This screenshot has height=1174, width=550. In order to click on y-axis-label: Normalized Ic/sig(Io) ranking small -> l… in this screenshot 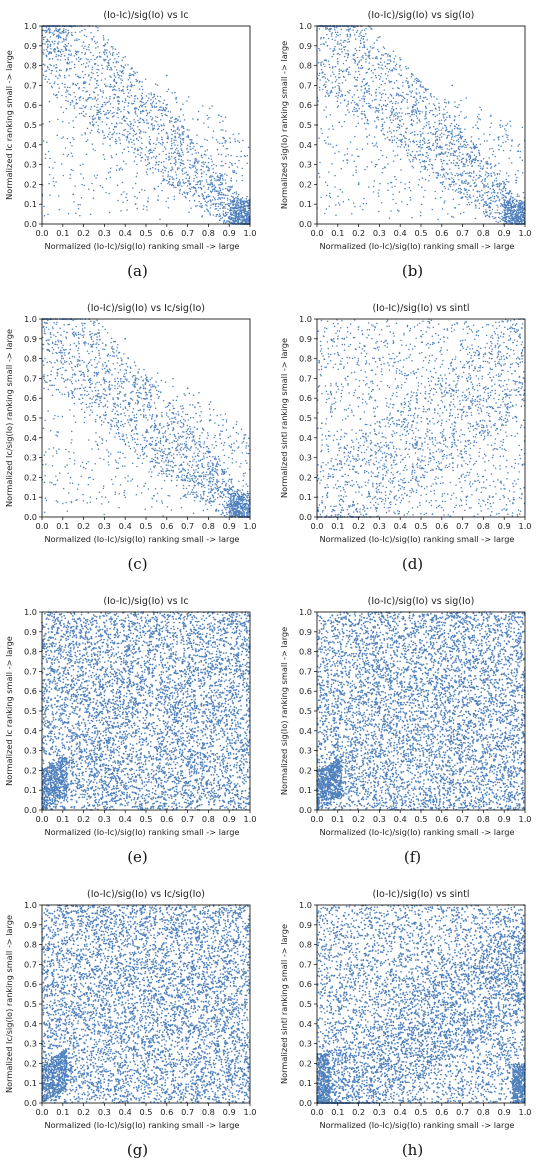, I will do `click(9, 1004)`.